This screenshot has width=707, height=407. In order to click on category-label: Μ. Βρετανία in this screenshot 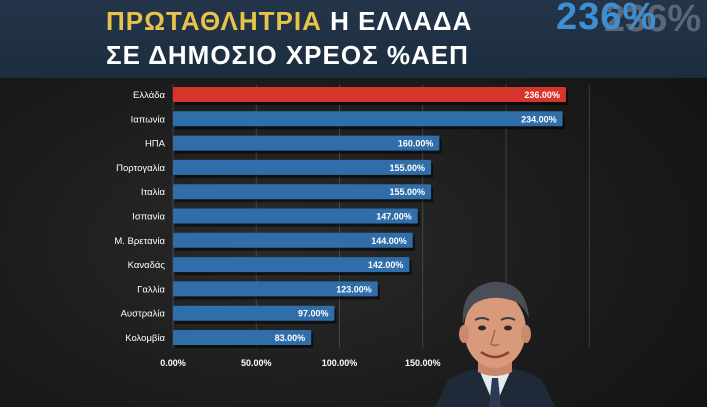, I will do `click(139, 241)`.